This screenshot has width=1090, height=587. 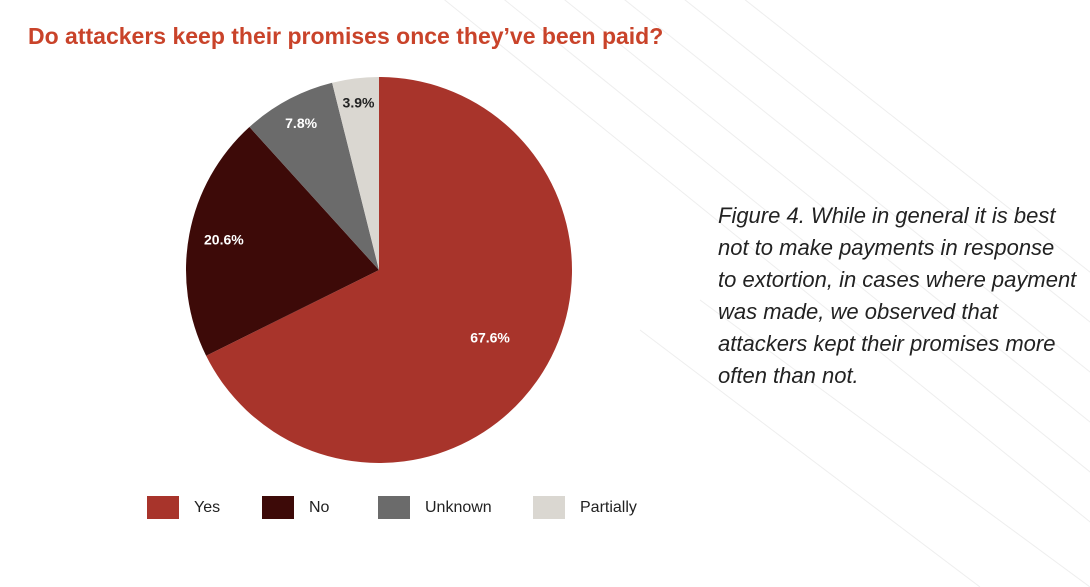 What do you see at coordinates (458, 507) in the screenshot?
I see `legend-label: Unknown` at bounding box center [458, 507].